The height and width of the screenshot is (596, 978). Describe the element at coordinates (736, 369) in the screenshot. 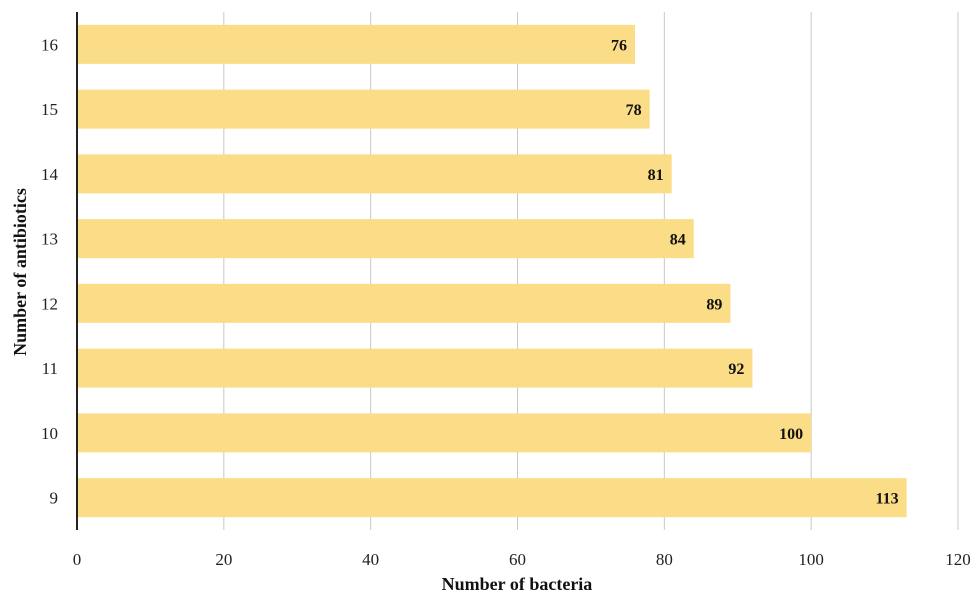

I see `data-label-11: 92` at that location.